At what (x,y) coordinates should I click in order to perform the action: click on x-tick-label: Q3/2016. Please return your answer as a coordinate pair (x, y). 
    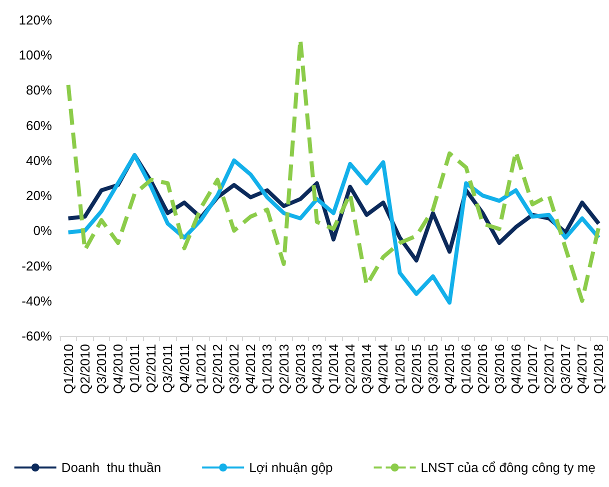
    Looking at the image, I should click on (499, 369).